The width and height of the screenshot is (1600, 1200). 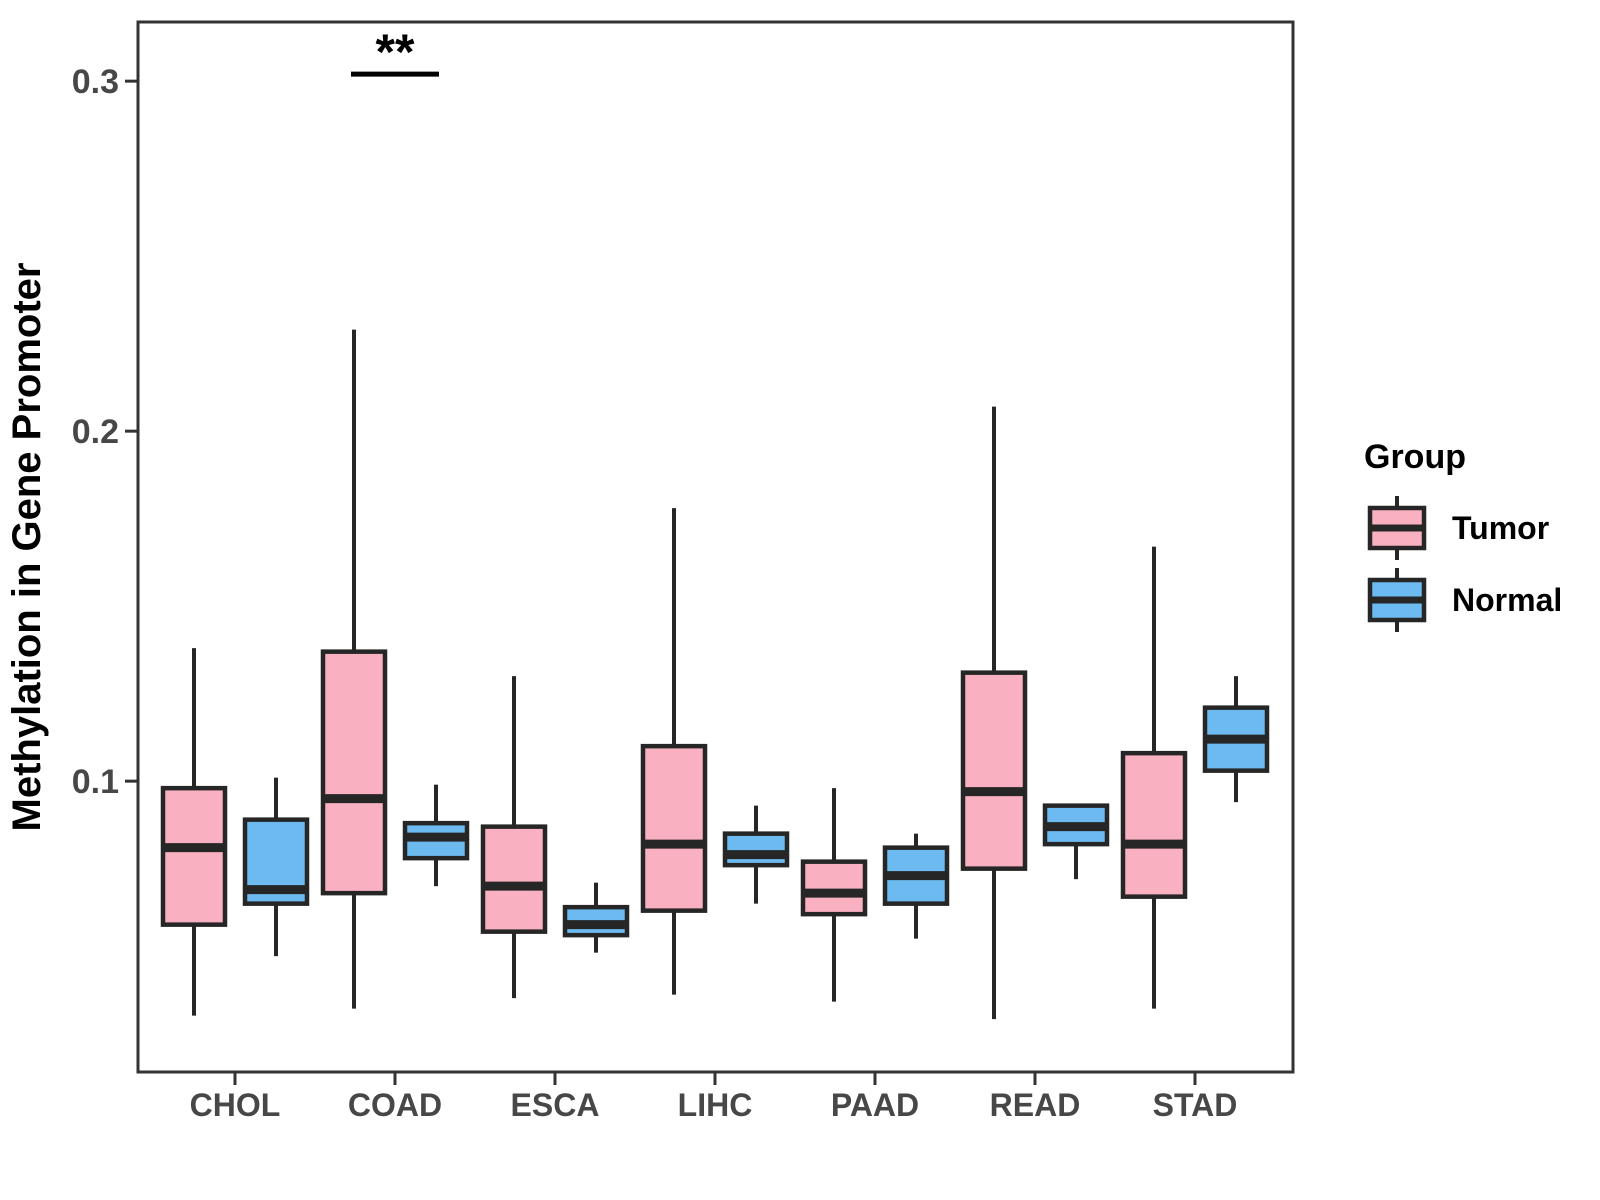 I want to click on tumor-chol-box, so click(x=194, y=856).